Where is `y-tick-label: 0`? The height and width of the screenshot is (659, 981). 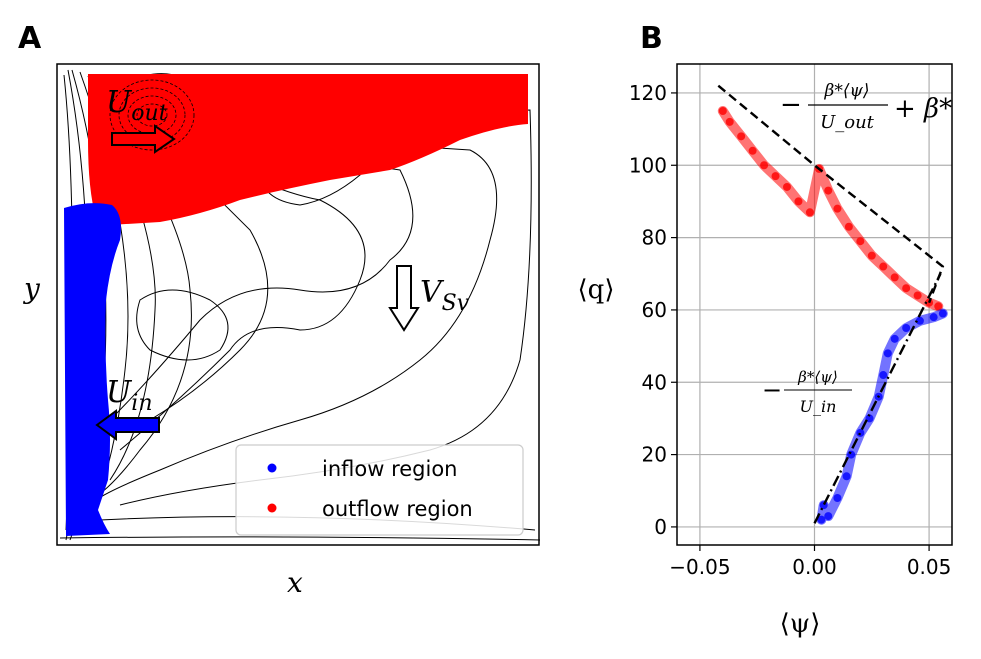
y-tick-label: 0 is located at coordinates (660, 527).